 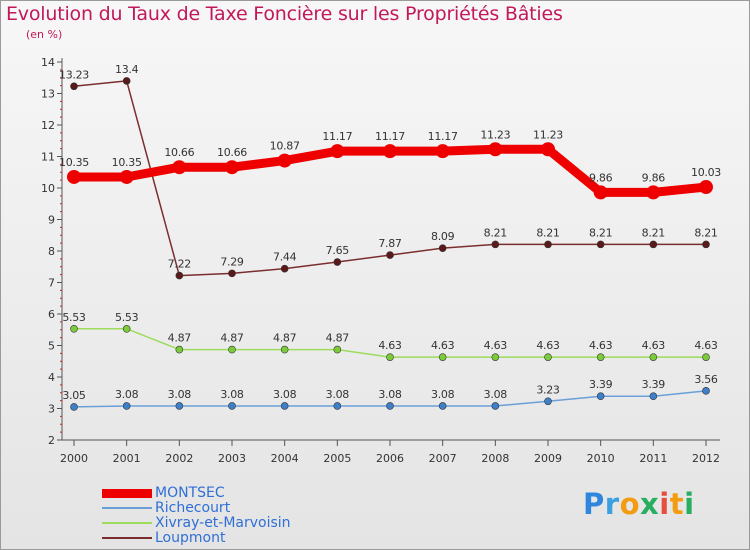 I want to click on y-tick-label: 9, so click(x=51, y=220).